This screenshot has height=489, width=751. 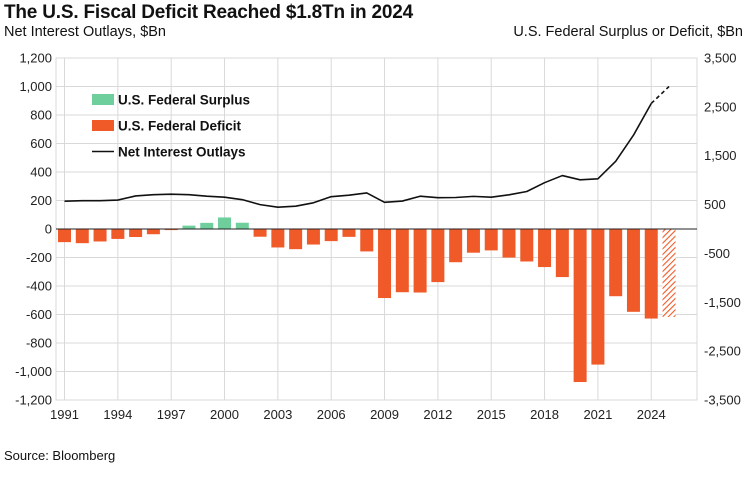 I want to click on right-tick-label: 500, so click(x=715, y=204).